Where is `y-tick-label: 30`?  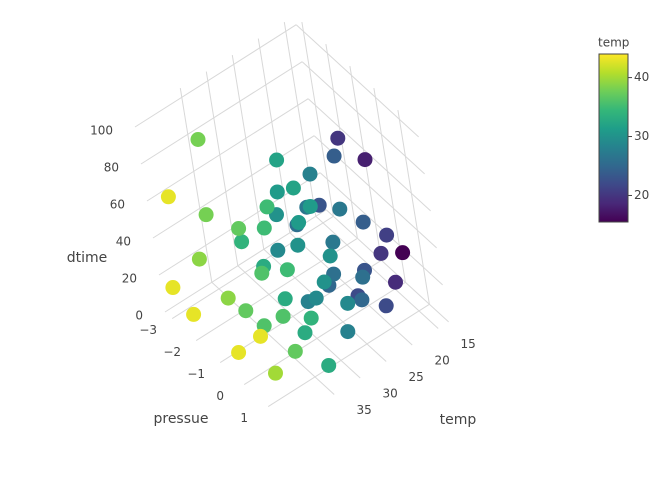
y-tick-label: 30 is located at coordinates (390, 394).